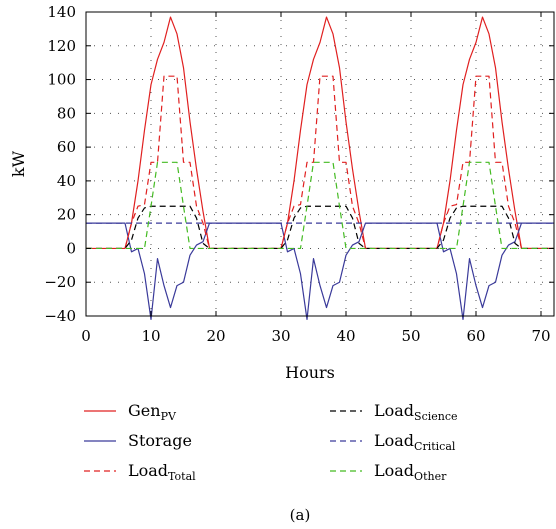  What do you see at coordinates (300, 515) in the screenshot?
I see `figure-caption: (a)` at bounding box center [300, 515].